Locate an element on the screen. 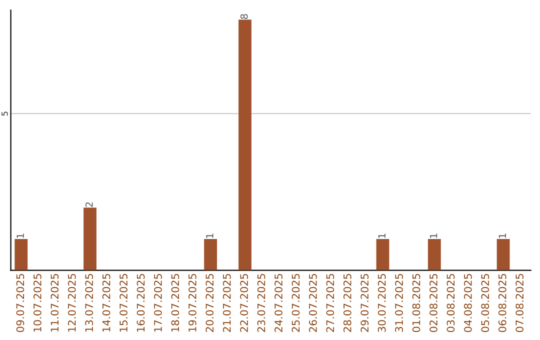 Image resolution: width=540 pixels, height=340 pixels. x-tick-label: 21.07.2025 is located at coordinates (226, 303).